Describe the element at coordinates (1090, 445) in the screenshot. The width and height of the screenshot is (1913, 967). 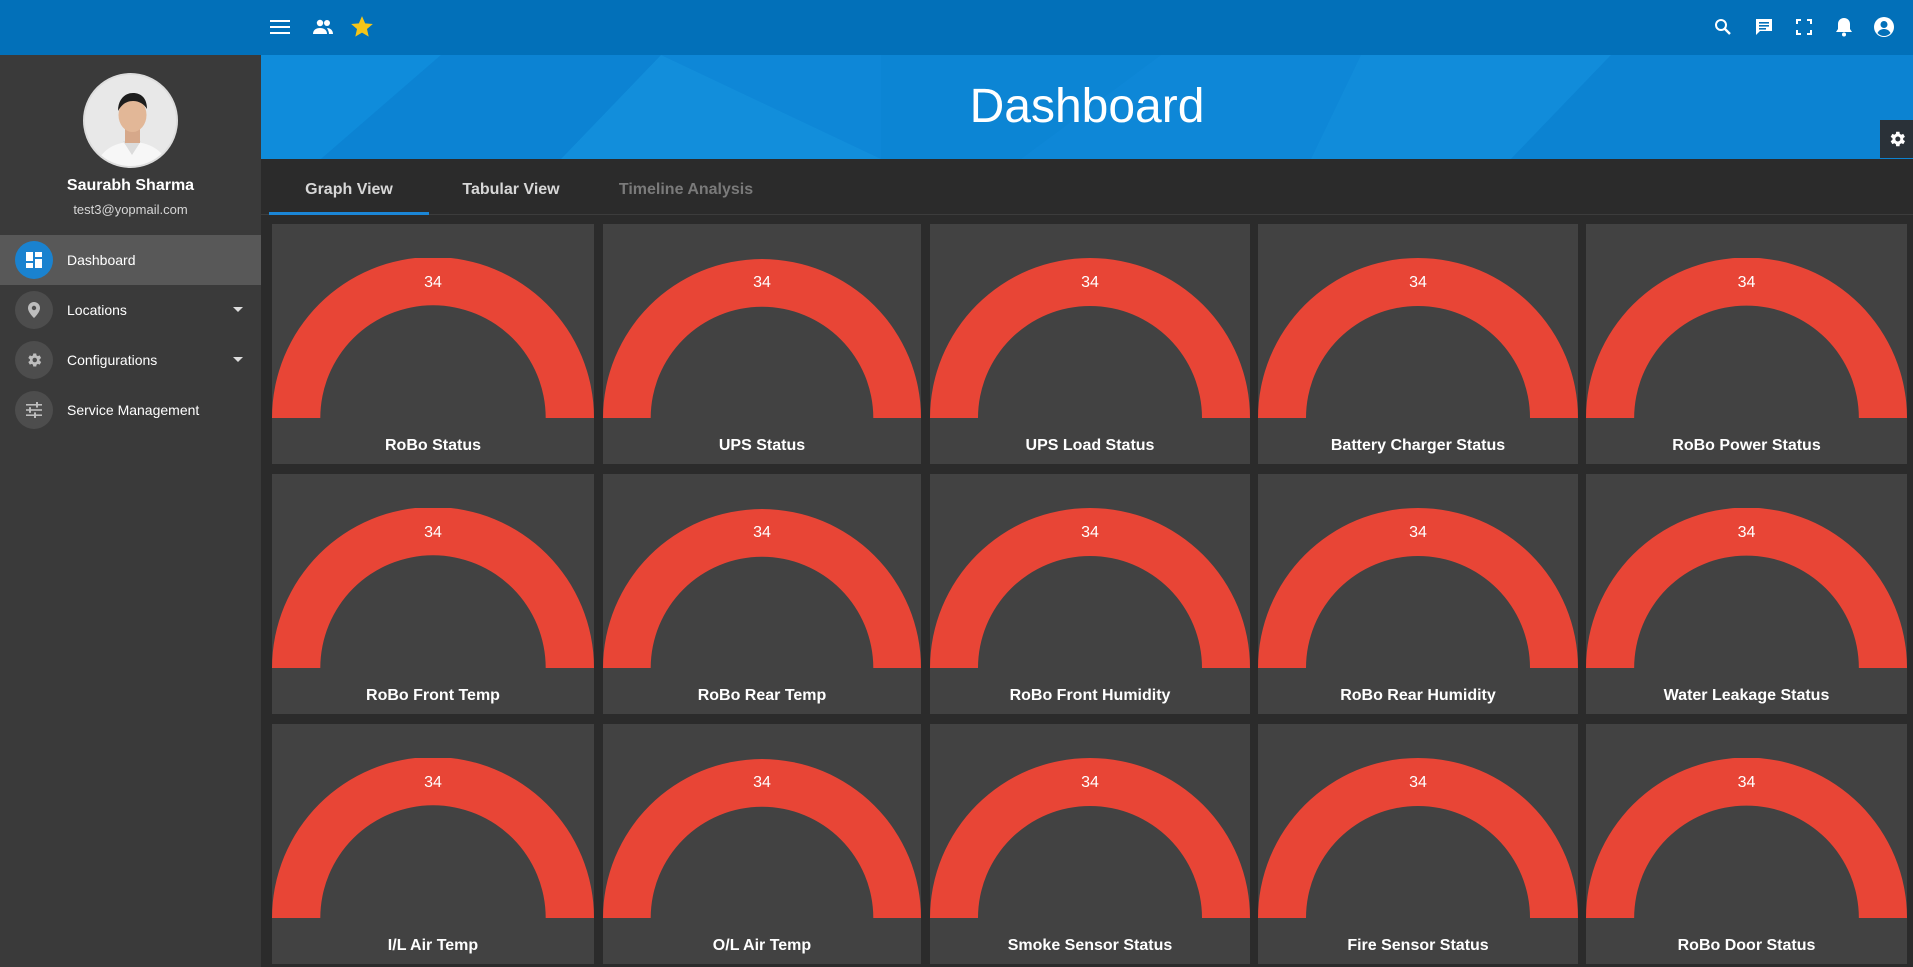
I see `gauge-title: UPS Load Status` at that location.